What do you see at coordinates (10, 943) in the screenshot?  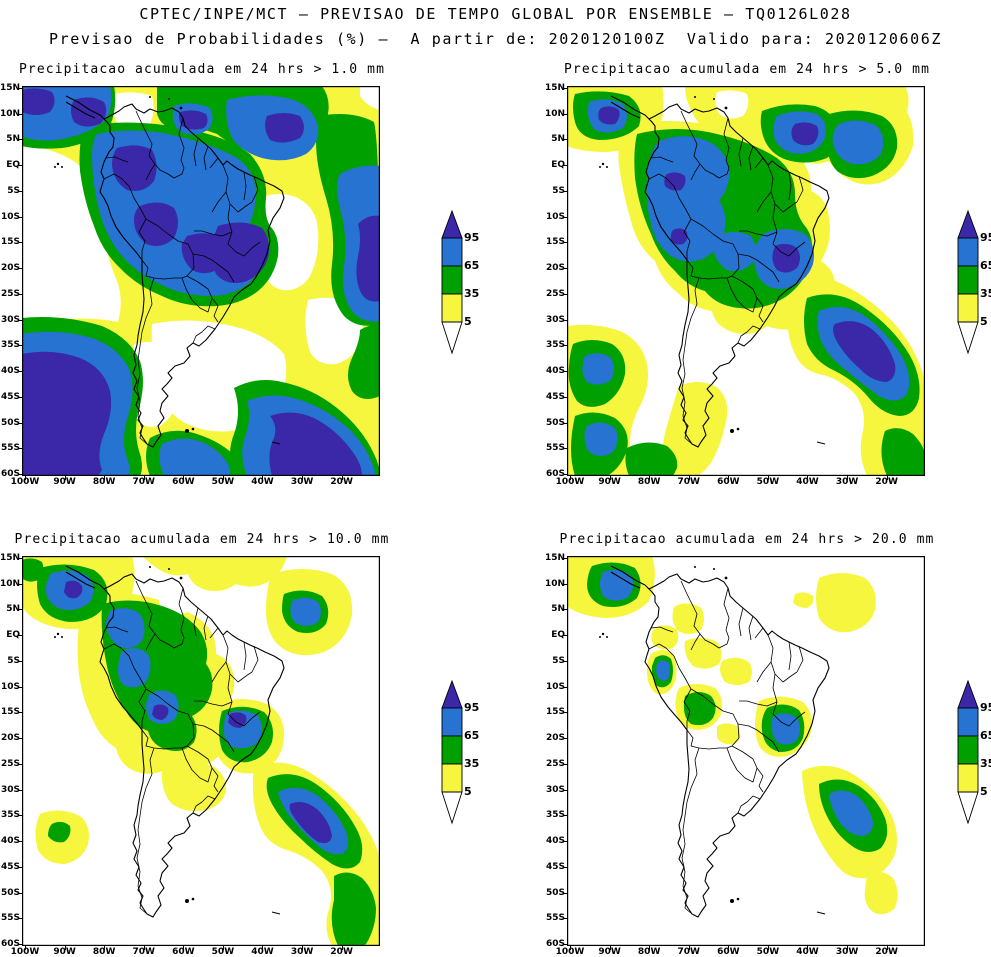 I see `lat-tick-label: 60S` at bounding box center [10, 943].